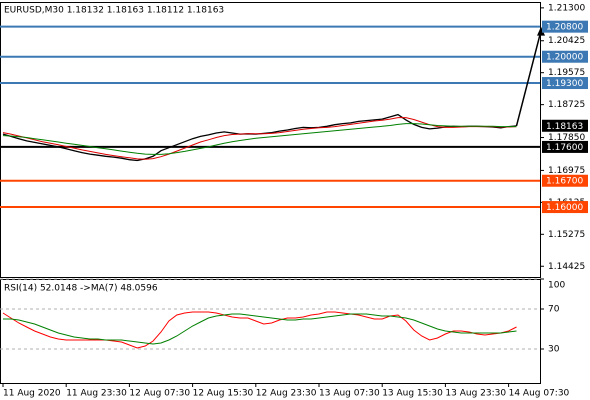 Image resolution: width=590 pixels, height=400 pixels. What do you see at coordinates (556, 286) in the screenshot?
I see `y-tick-label: 100` at bounding box center [556, 286].